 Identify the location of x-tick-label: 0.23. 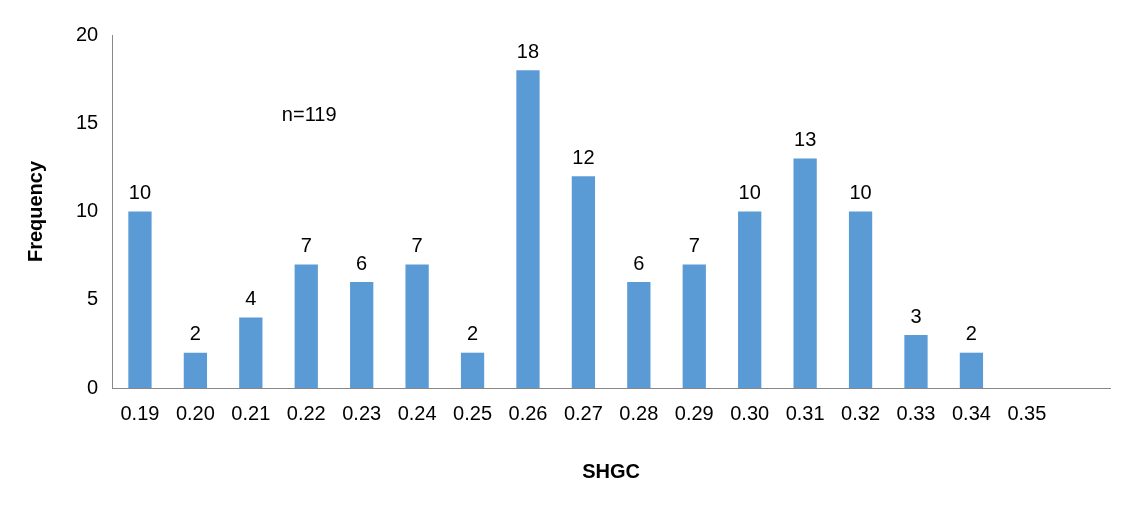
(362, 412).